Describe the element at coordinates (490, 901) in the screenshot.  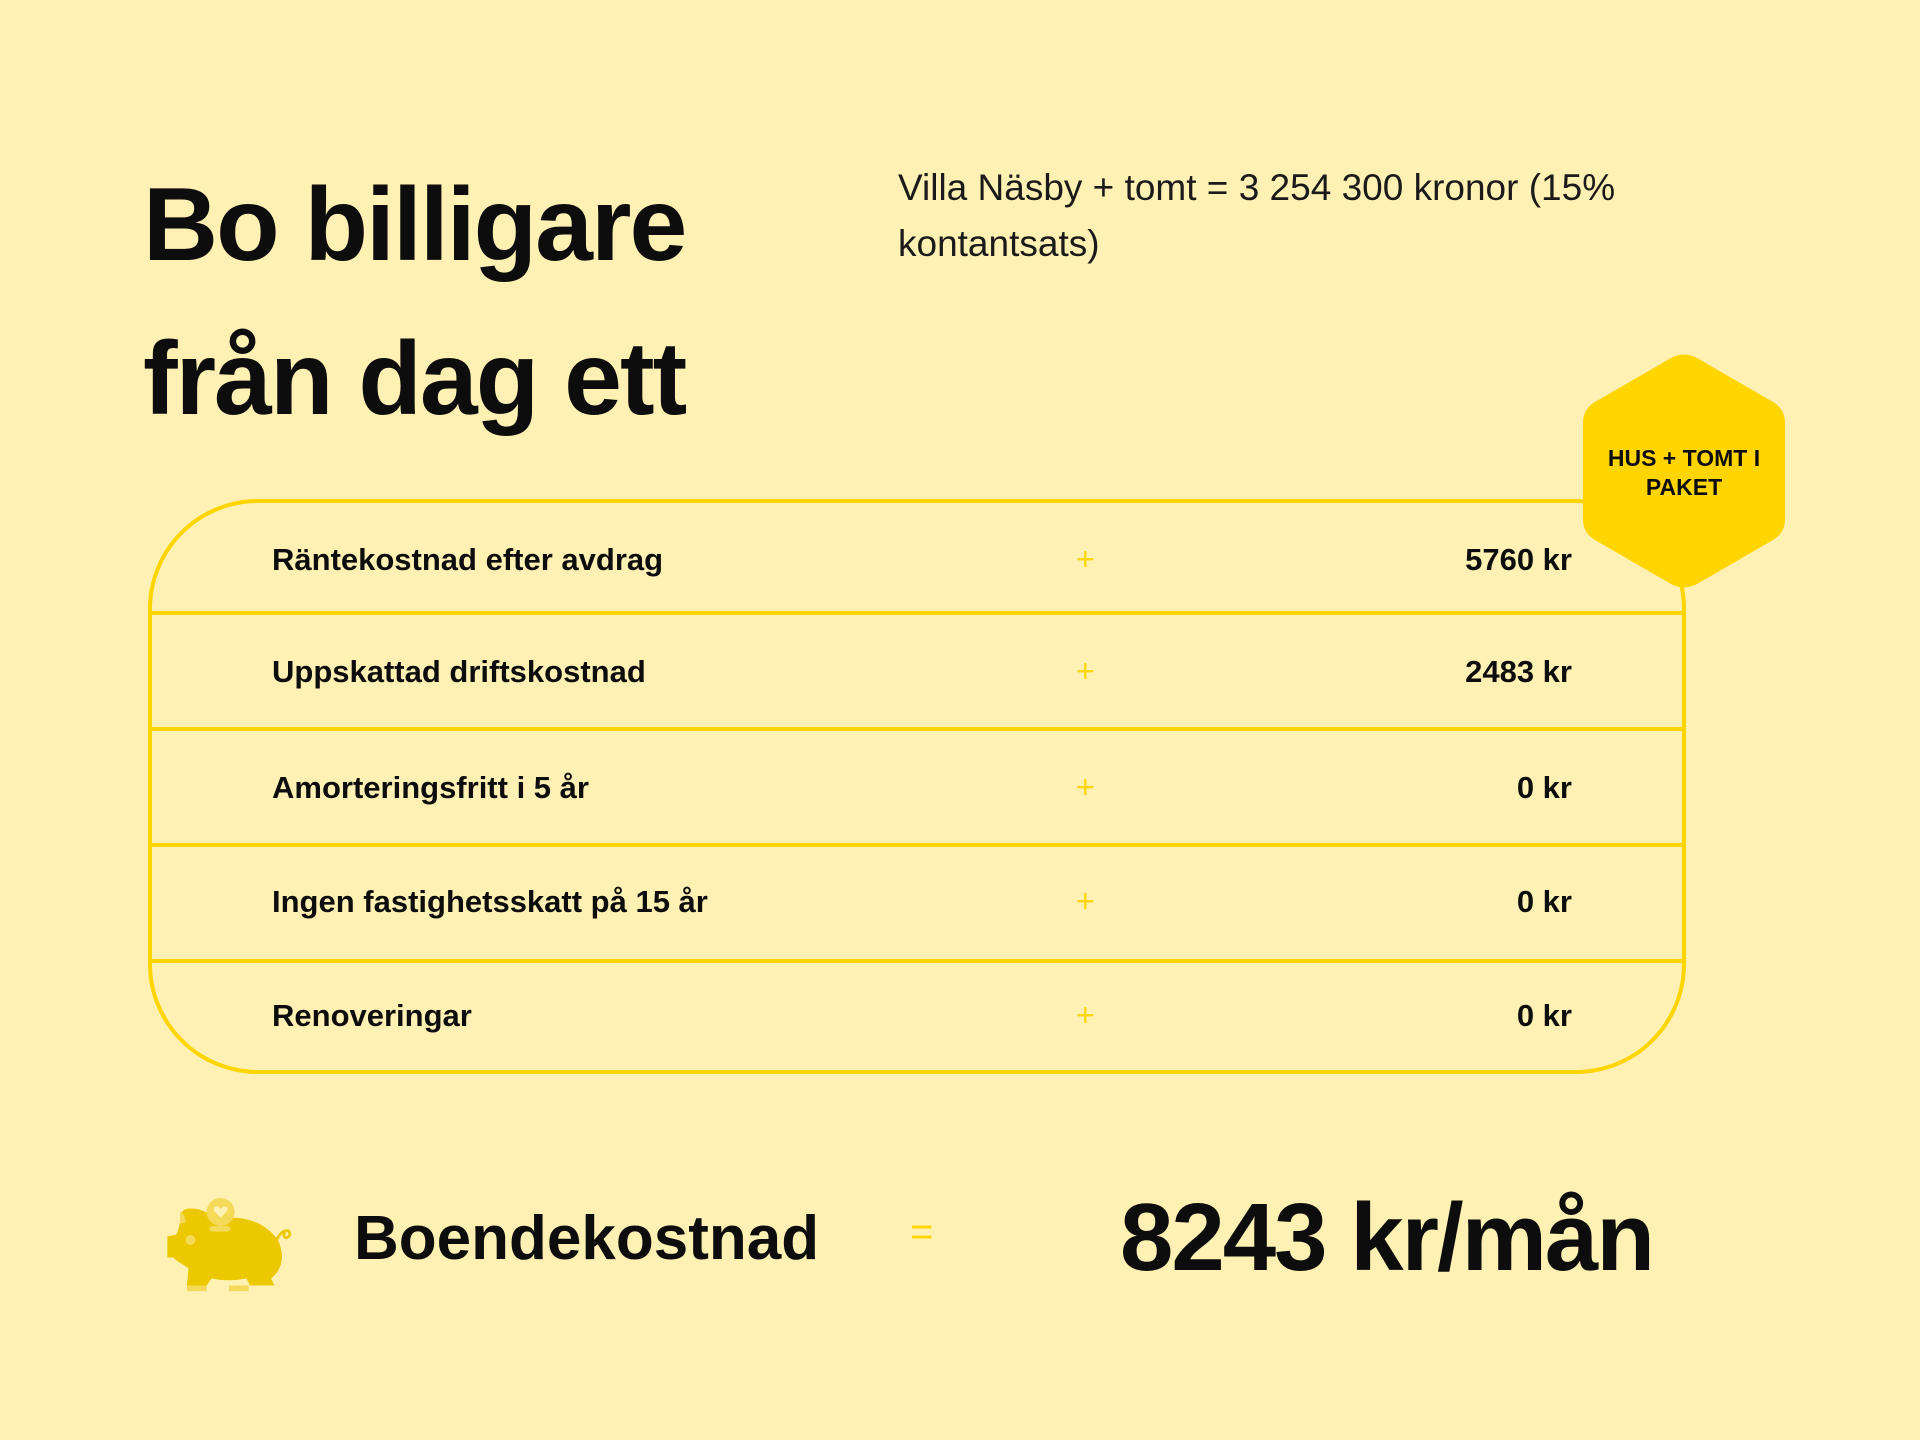
I see `row-label: Ingen fastighetsskatt på 15 år` at that location.